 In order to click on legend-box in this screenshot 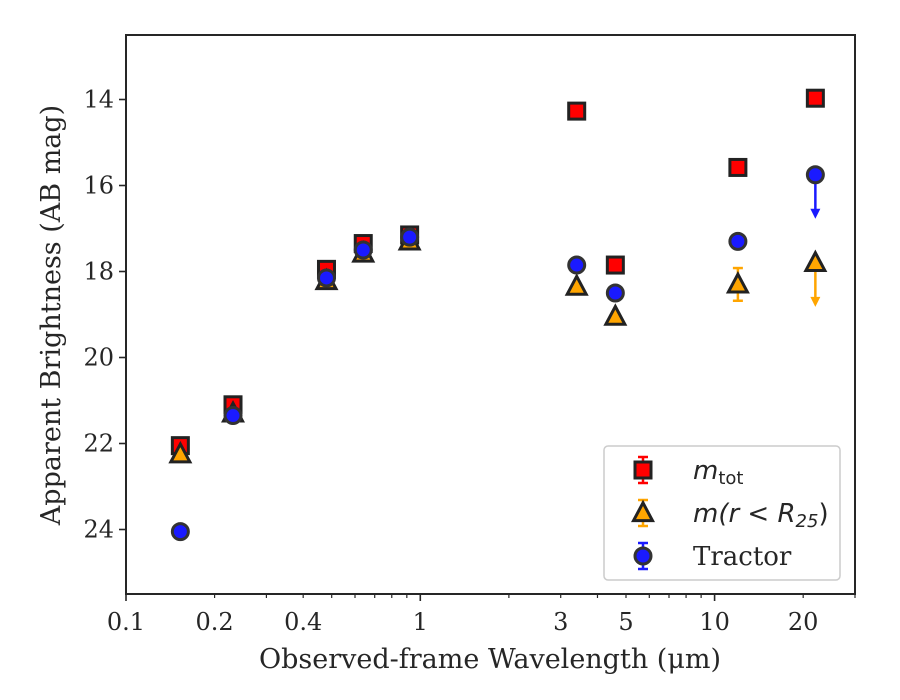, I will do `click(722, 513)`.